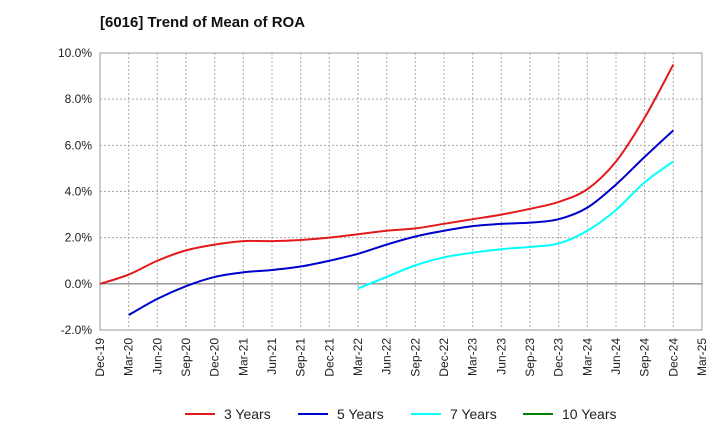 This screenshot has height=440, width=720. I want to click on legend-label: 3 Years, so click(247, 414).